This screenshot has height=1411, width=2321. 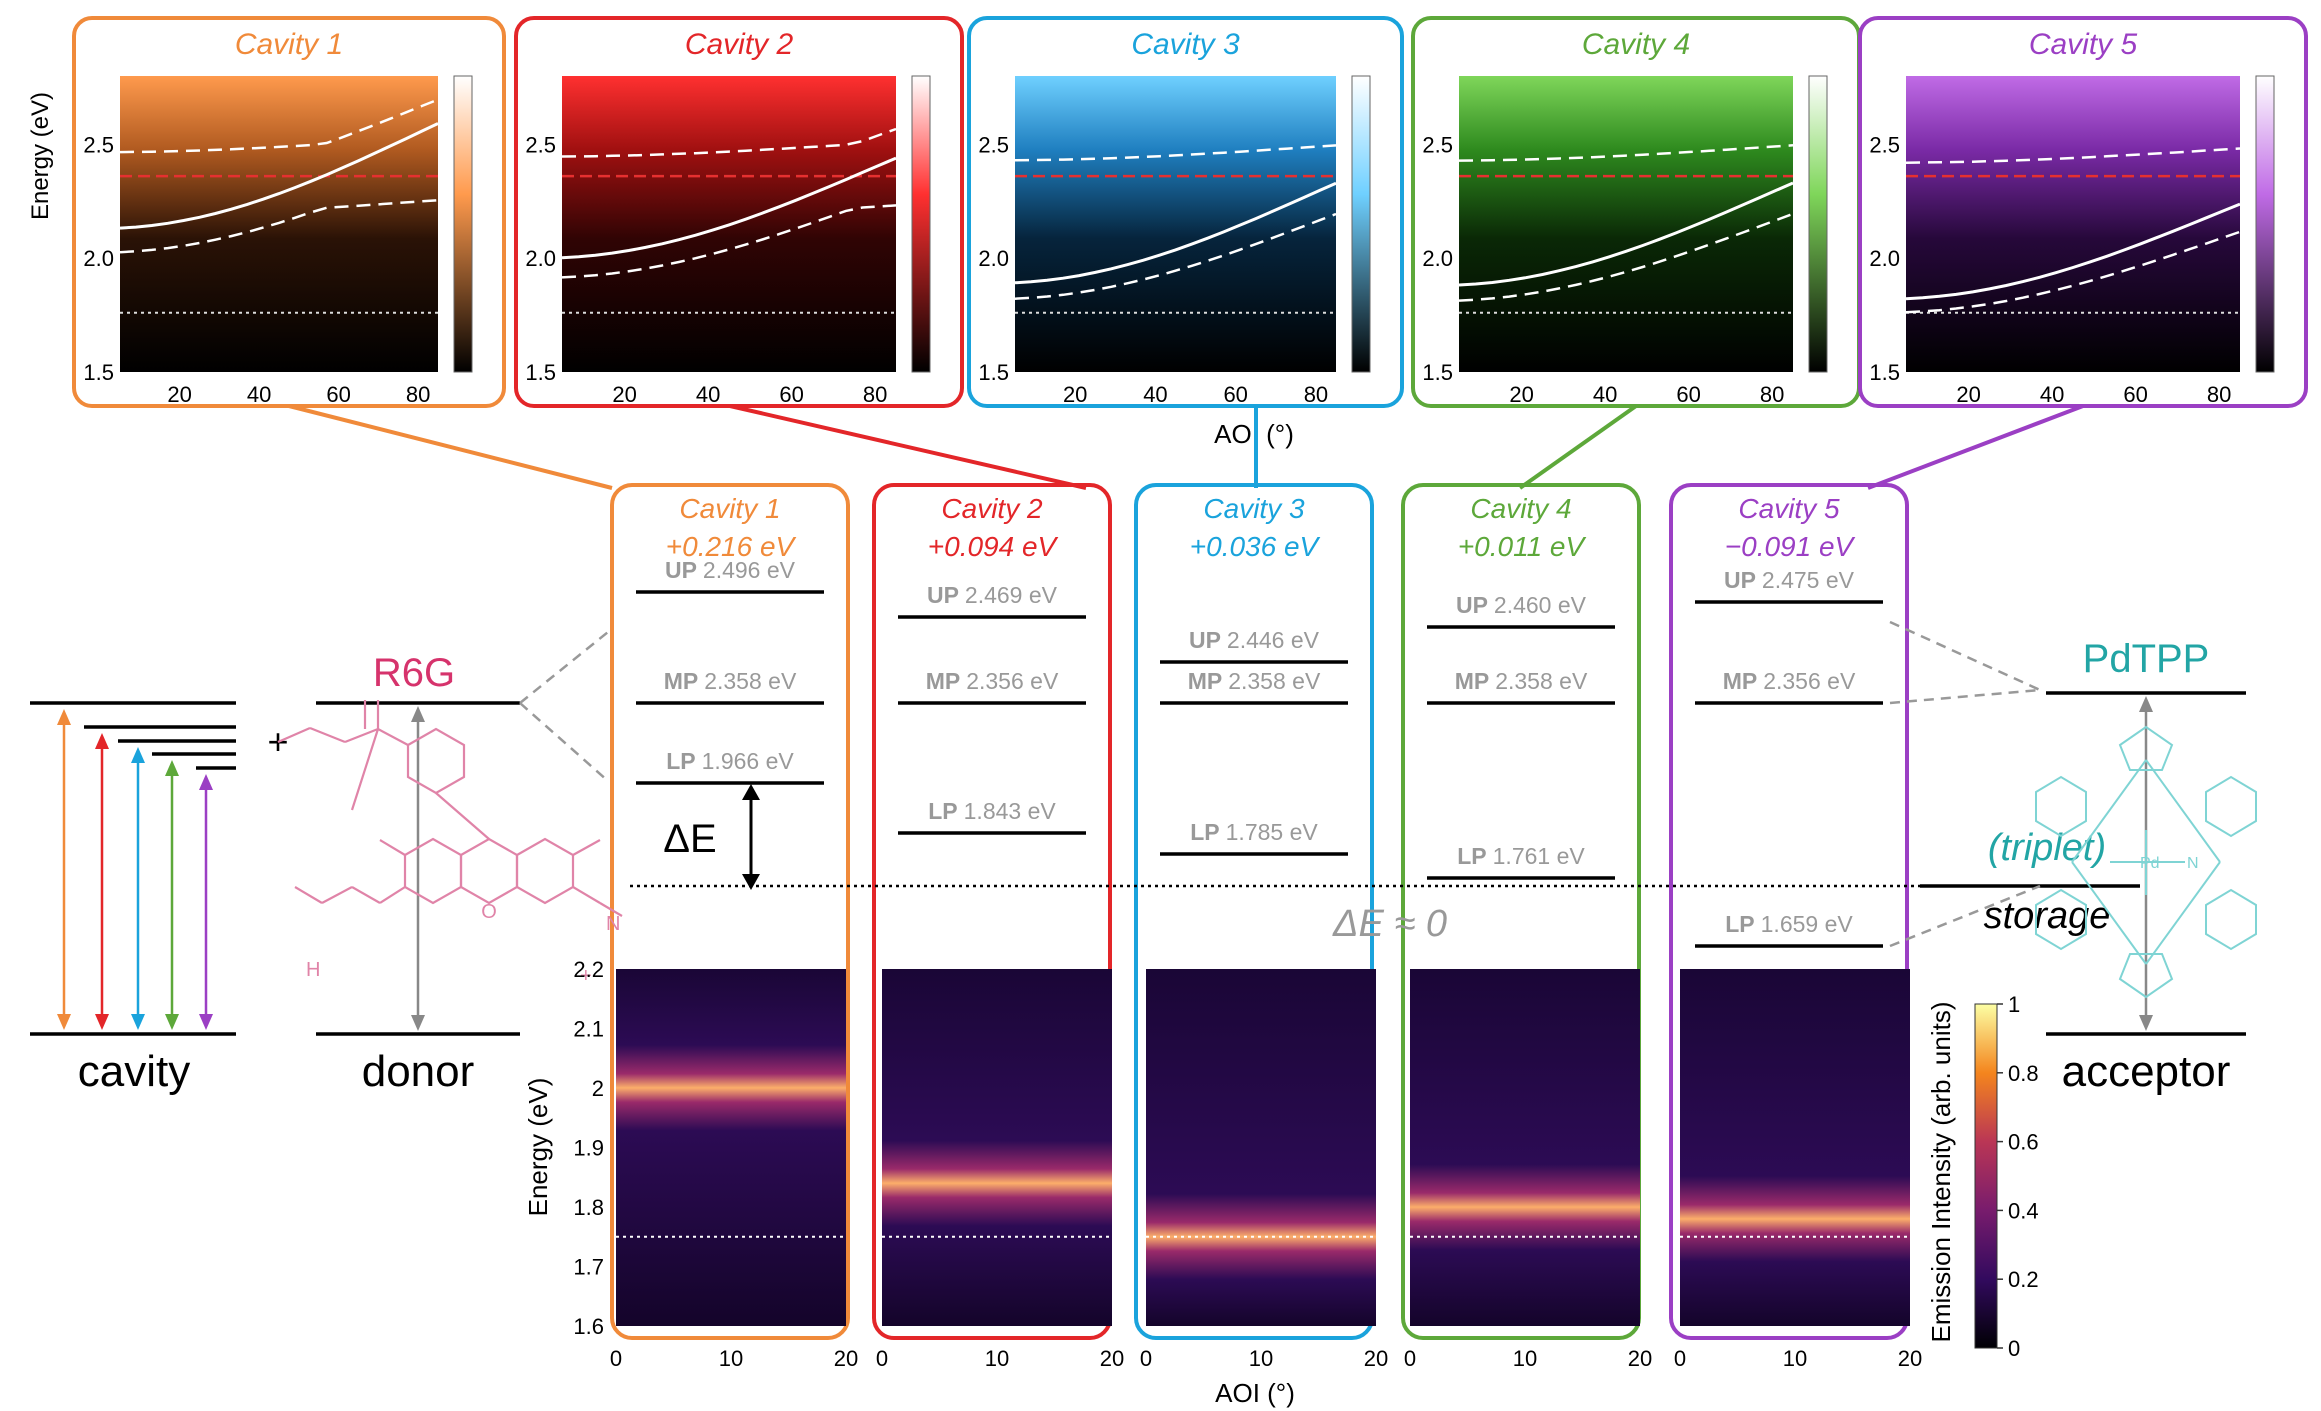 I want to click on cavity-box-title: Cavity 3, so click(x=1254, y=508).